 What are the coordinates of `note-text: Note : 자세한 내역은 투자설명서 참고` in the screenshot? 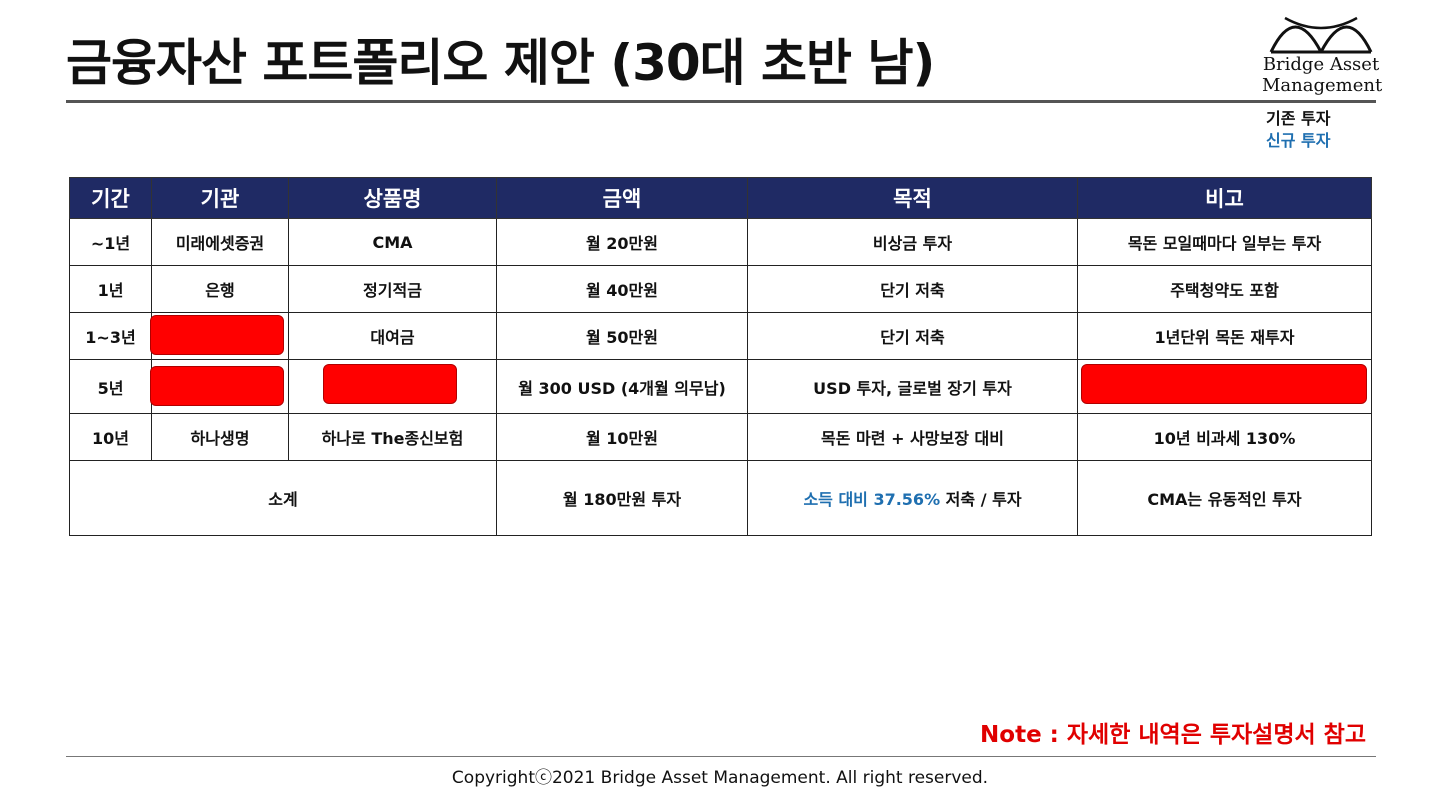 It's located at (1173, 735).